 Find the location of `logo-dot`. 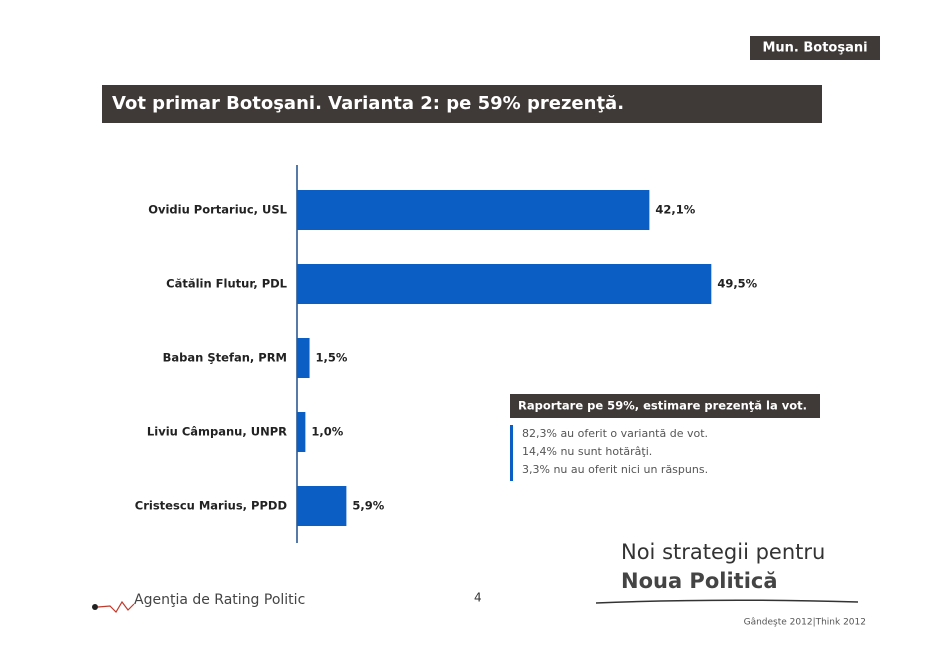

logo-dot is located at coordinates (95, 607).